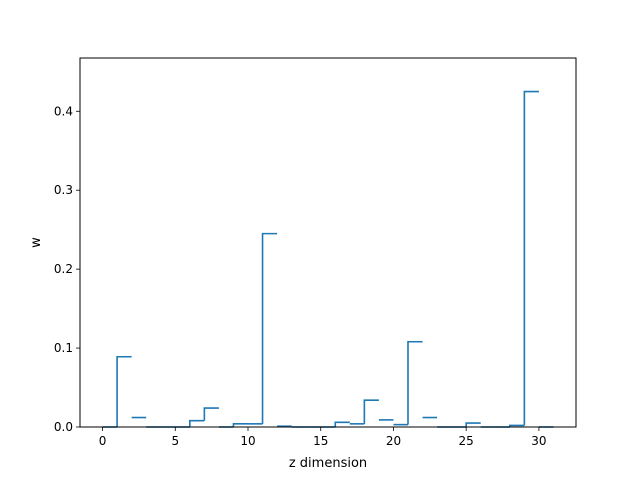 The image size is (640, 485). Describe the element at coordinates (63, 111) in the screenshot. I see `y-tick-label: 0.4` at that location.